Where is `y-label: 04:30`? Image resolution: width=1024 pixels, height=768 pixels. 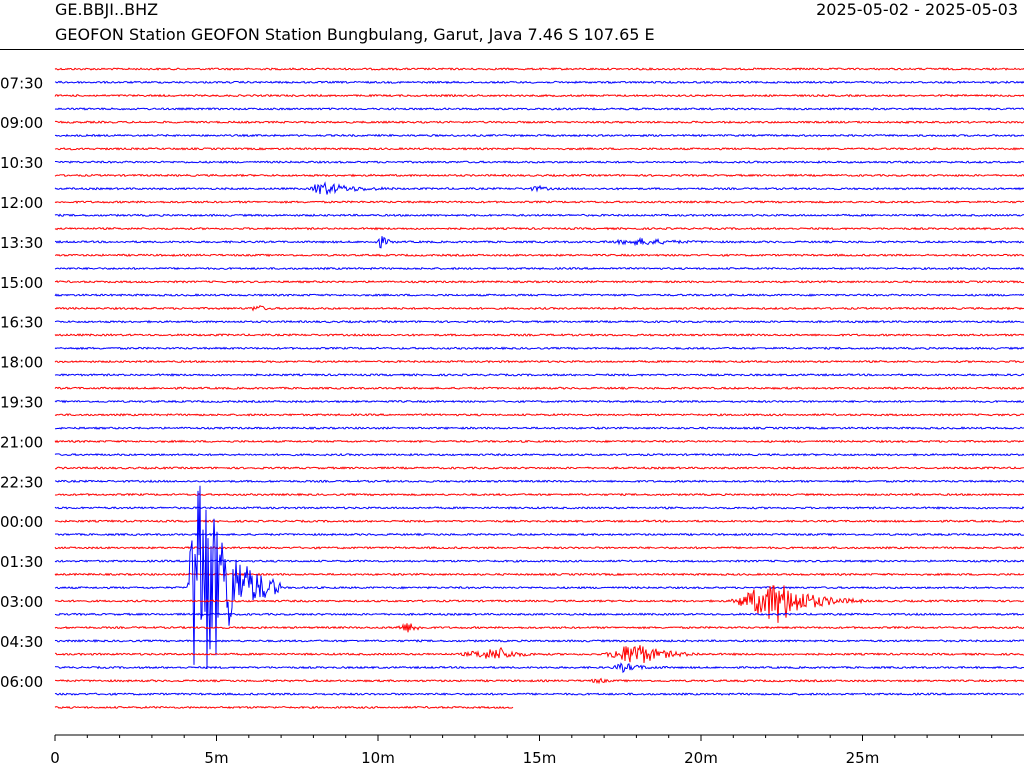 y-label: 04:30 is located at coordinates (21, 642).